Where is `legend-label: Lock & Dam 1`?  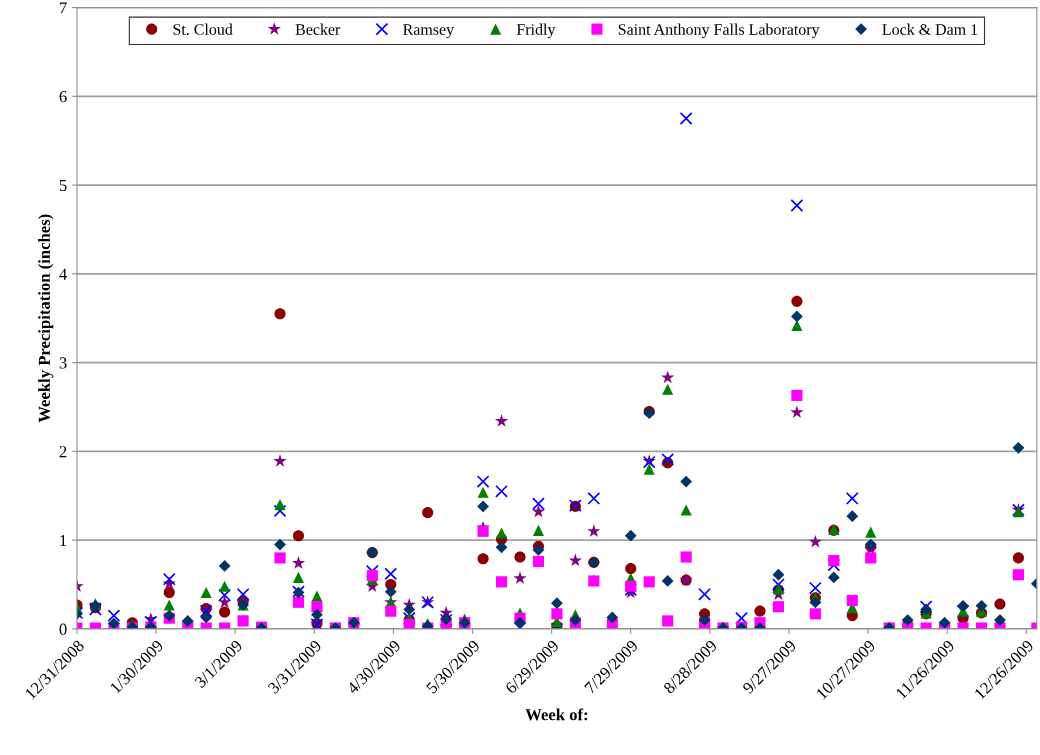
legend-label: Lock & Dam 1 is located at coordinates (930, 29).